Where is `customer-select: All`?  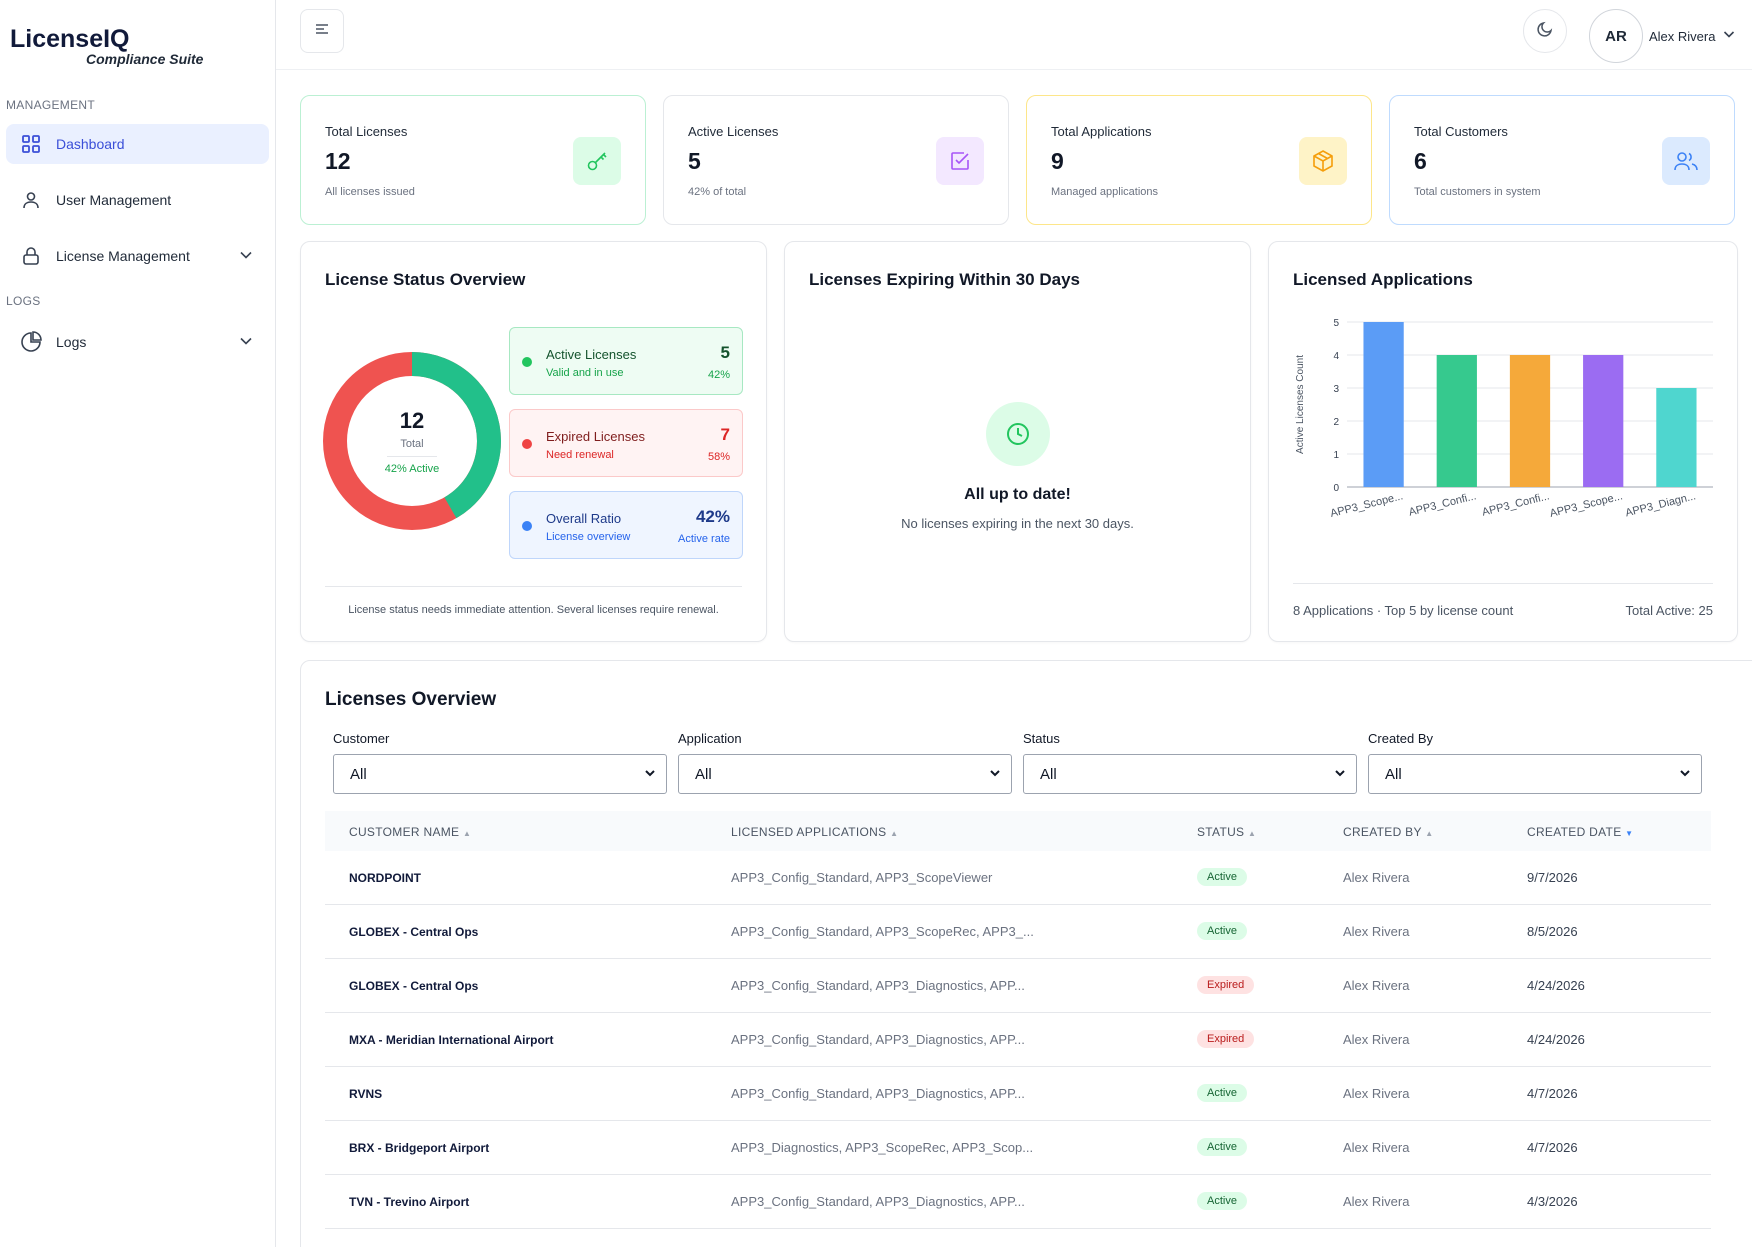 customer-select: All is located at coordinates (500, 774).